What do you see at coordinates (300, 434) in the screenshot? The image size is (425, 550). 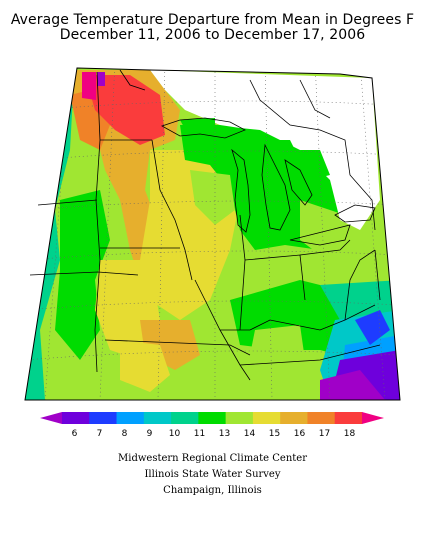 I see `legend-tick-label: 16` at bounding box center [300, 434].